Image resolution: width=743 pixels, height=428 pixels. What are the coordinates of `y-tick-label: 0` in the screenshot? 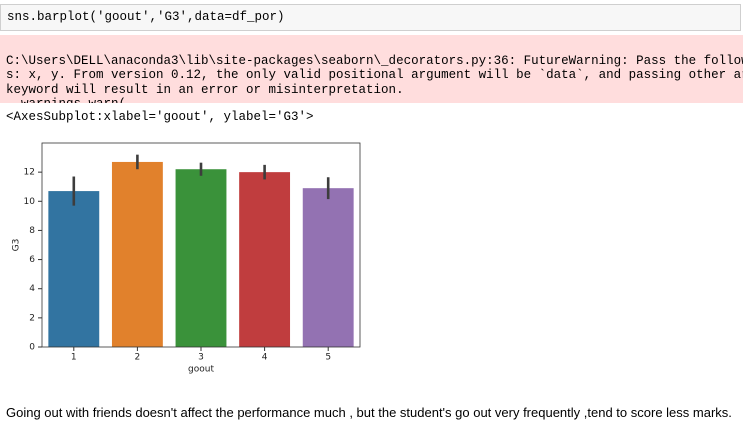 It's located at (32, 348).